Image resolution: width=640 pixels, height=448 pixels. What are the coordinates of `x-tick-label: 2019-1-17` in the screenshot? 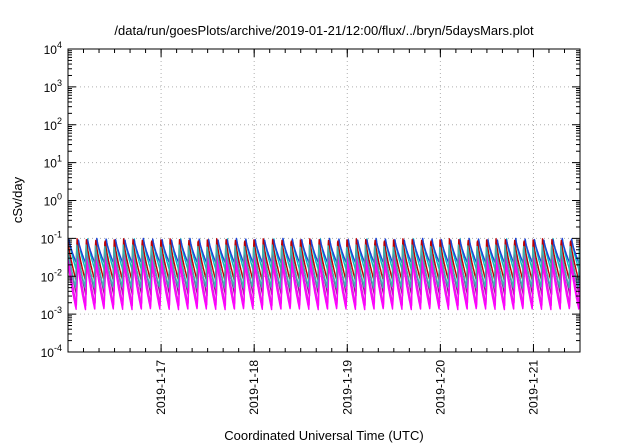 It's located at (161, 387).